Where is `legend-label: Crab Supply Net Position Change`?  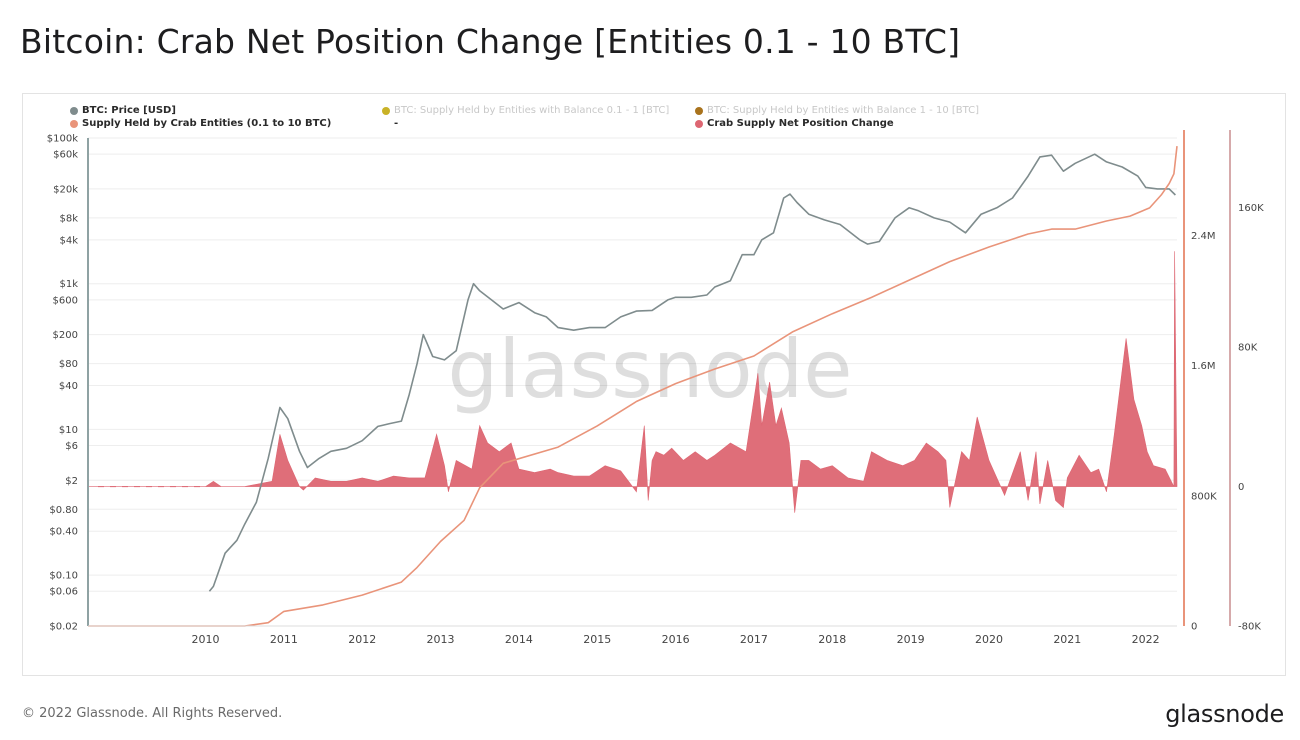 legend-label: Crab Supply Net Position Change is located at coordinates (800, 123).